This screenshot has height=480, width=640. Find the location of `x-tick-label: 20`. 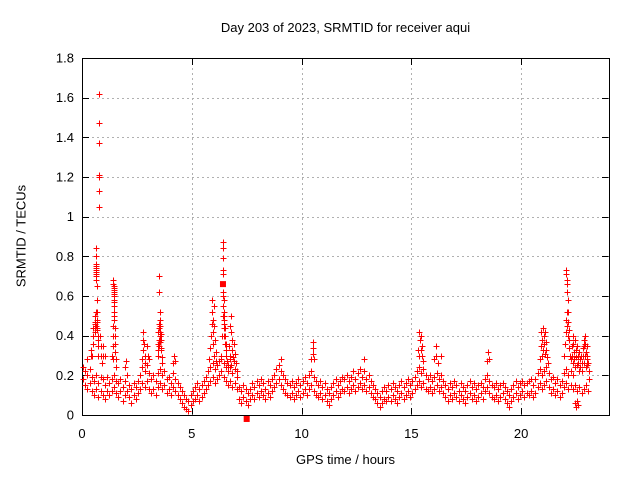

x-tick-label: 20 is located at coordinates (521, 433).